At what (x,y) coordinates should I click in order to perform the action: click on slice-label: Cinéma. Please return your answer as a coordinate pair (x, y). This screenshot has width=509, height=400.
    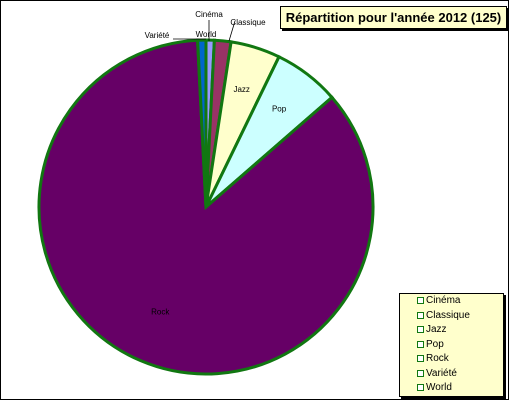
    Looking at the image, I should click on (209, 14).